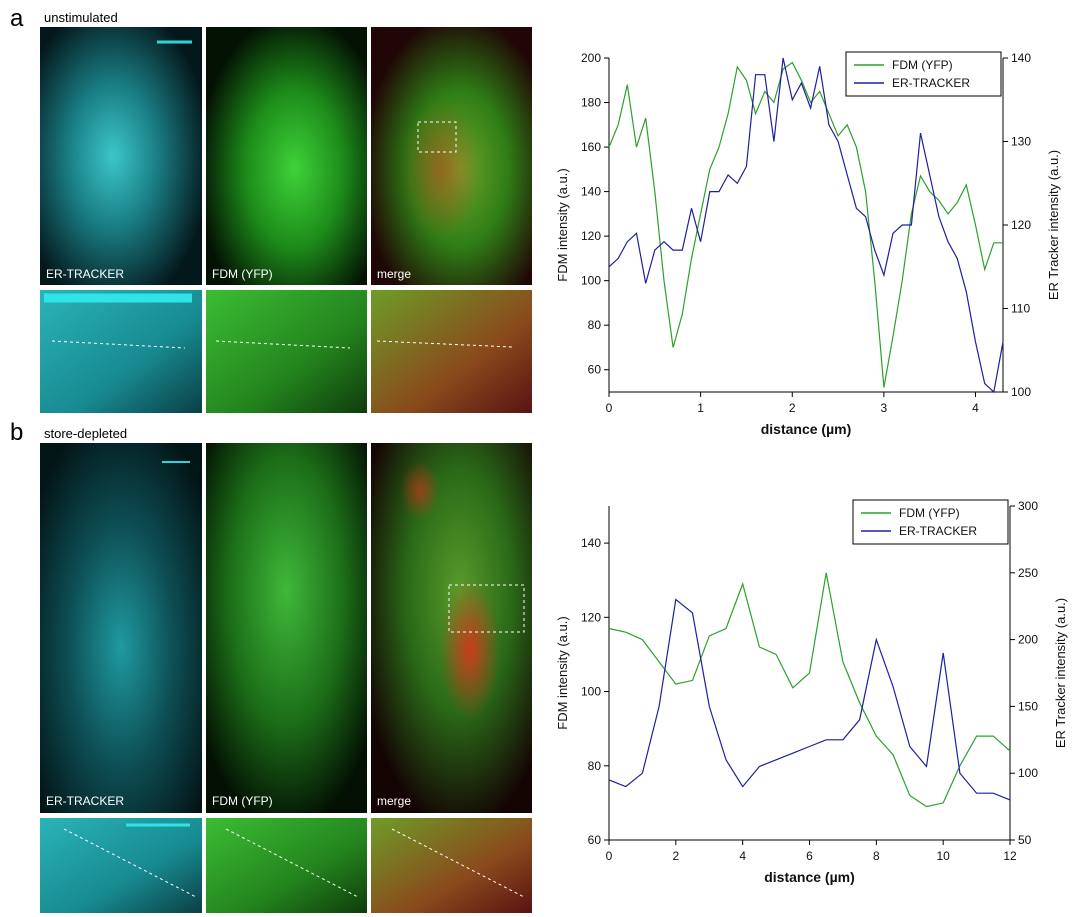  What do you see at coordinates (16, 432) in the screenshot?
I see `panel-letter: b` at bounding box center [16, 432].